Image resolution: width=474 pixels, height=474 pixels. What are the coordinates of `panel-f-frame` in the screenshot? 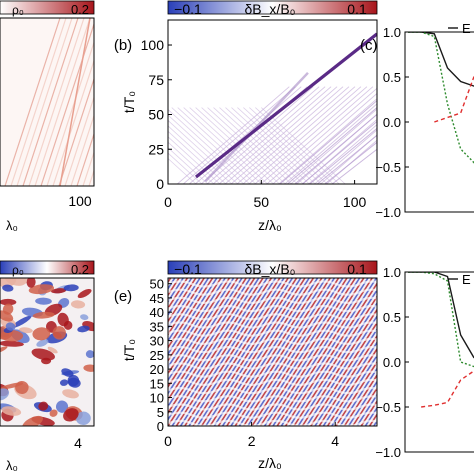 It's located at (439, 362).